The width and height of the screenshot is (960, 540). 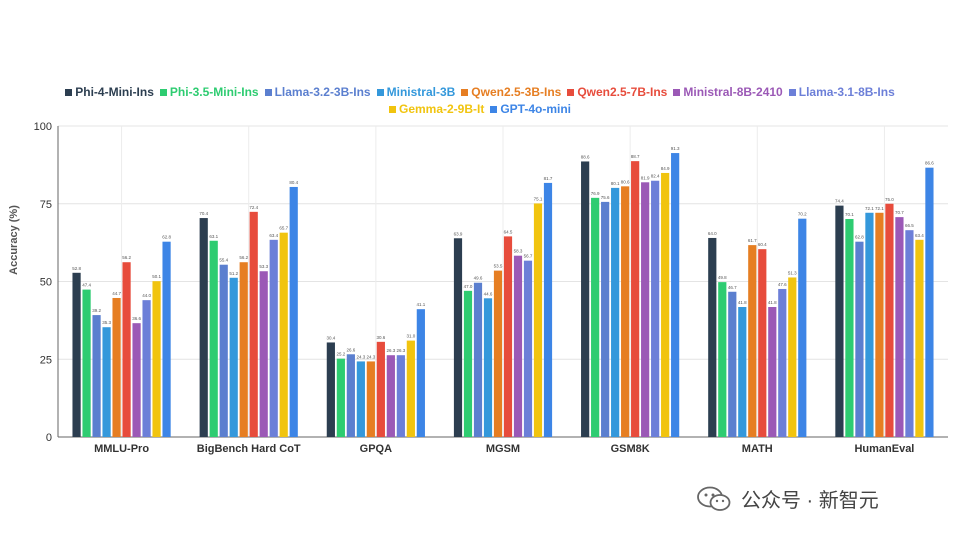 I want to click on legend-item: Llama-3.2-3B-Ins, so click(x=317, y=92).